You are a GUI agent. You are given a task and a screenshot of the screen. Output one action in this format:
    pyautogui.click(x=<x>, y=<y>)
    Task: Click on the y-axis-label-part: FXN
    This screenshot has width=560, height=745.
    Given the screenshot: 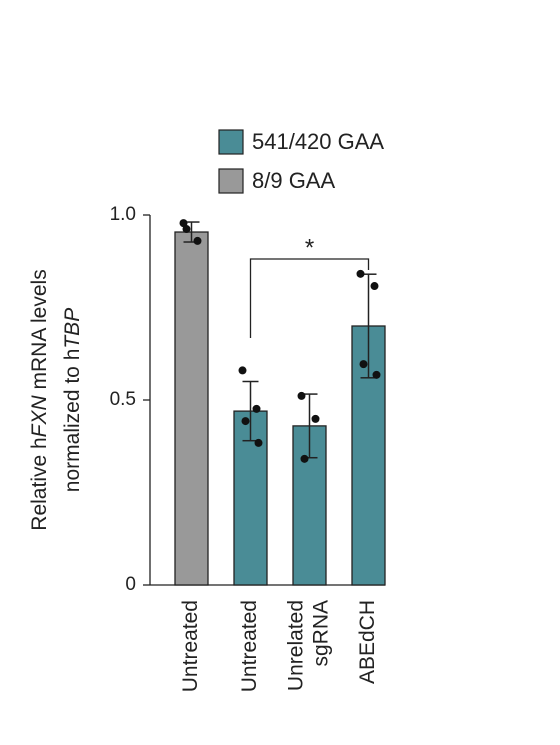 What is the action you would take?
    pyautogui.click(x=39, y=415)
    